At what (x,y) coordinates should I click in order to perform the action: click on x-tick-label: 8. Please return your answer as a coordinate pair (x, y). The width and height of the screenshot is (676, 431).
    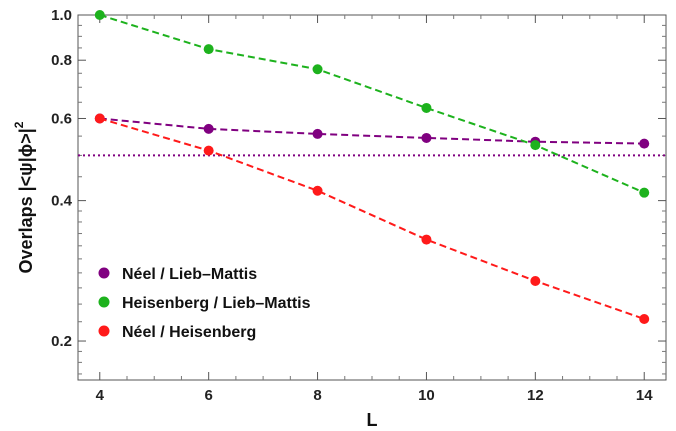
    Looking at the image, I should click on (317, 395).